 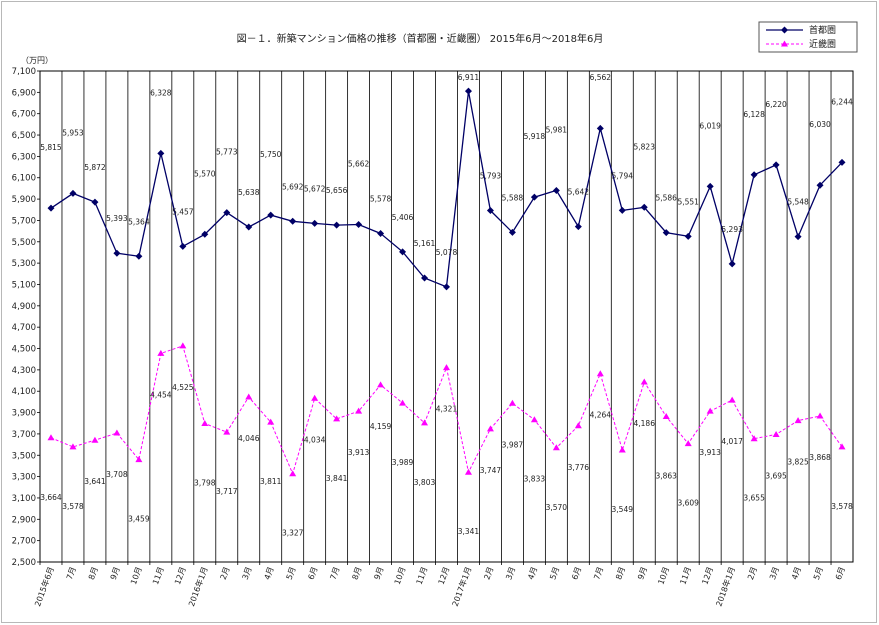 I want to click on data-label: 3,641, so click(x=95, y=481).